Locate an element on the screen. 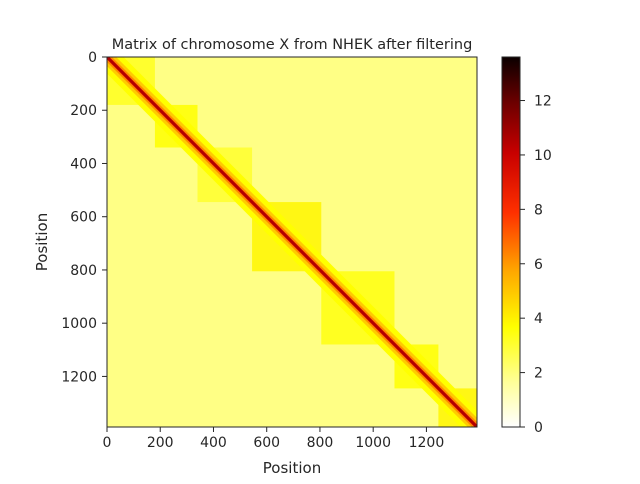 This screenshot has height=484, width=640. x-axis-label: Position is located at coordinates (292, 468).